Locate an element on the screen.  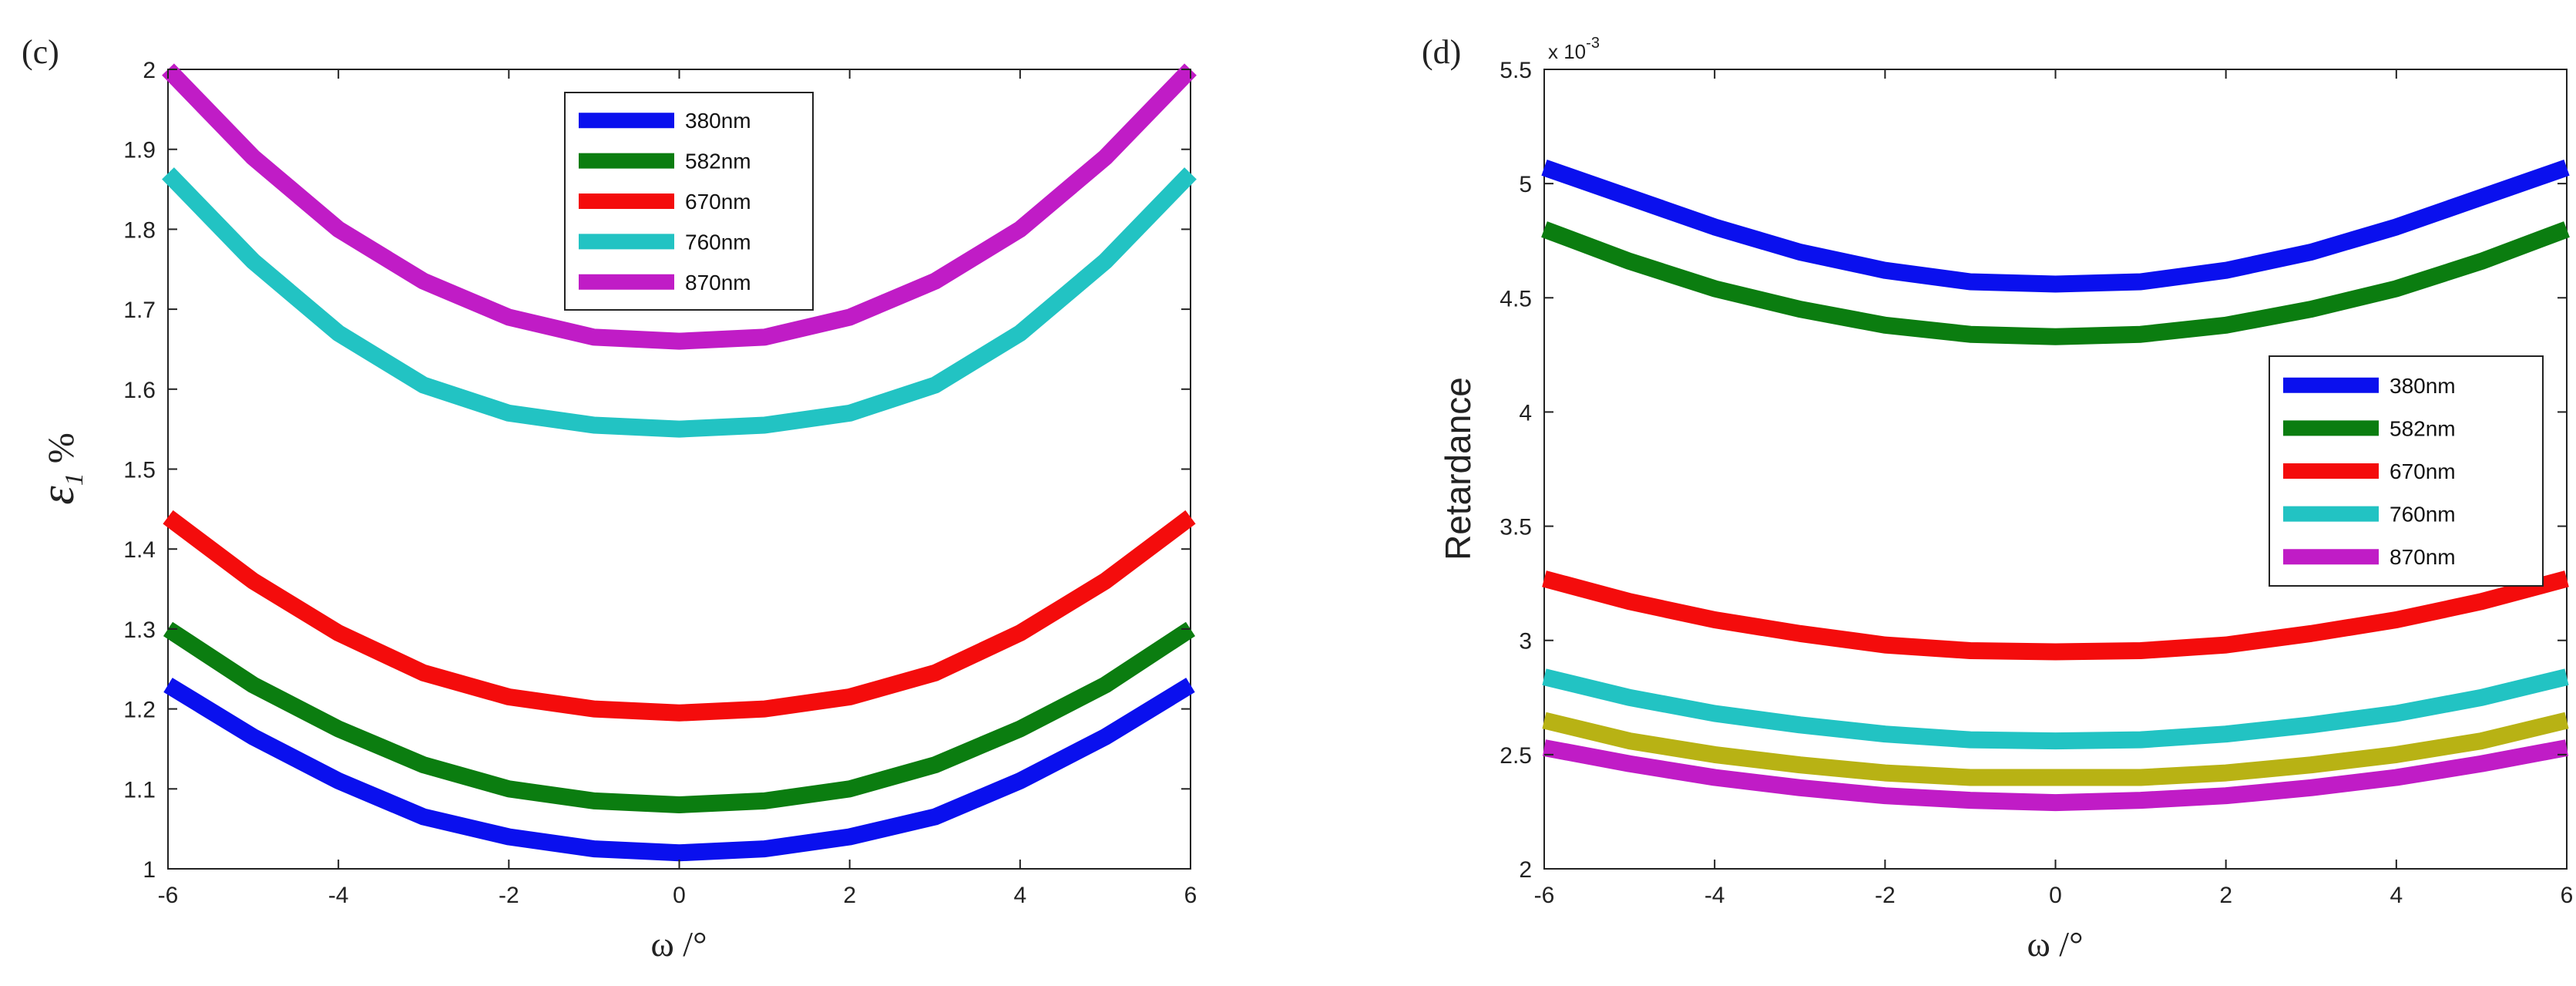
y-tick-label: 1.2 is located at coordinates (139, 710).